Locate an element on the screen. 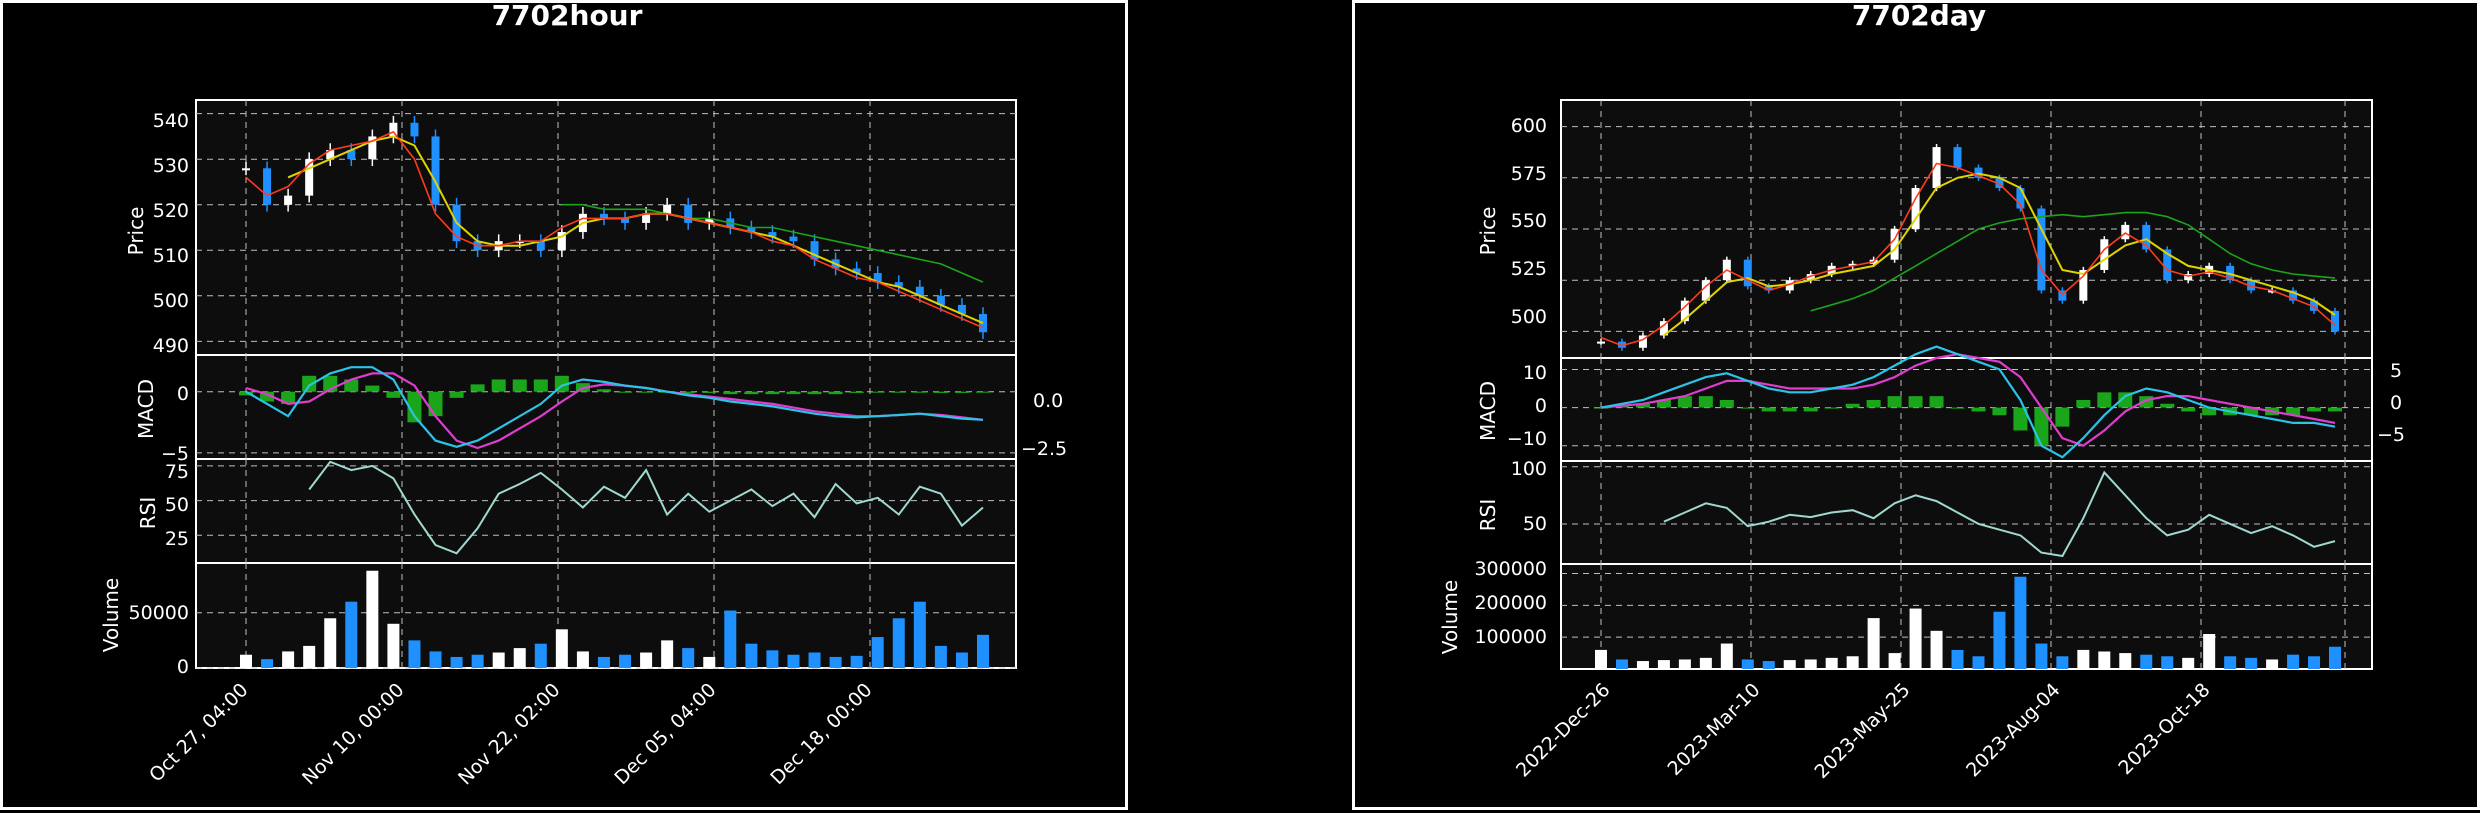 Image resolution: width=2480 pixels, height=813 pixels. ma-short-line is located at coordinates (1968, 254).